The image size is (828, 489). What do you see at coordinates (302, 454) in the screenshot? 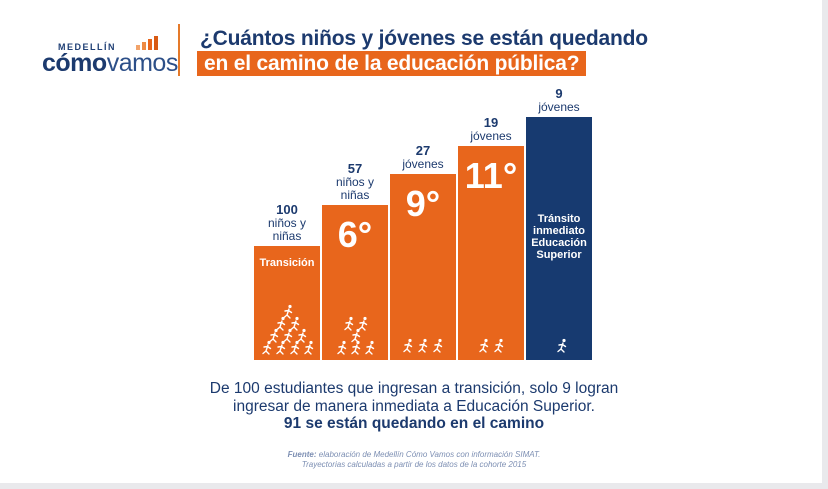
I see `source-label: Fuente:` at bounding box center [302, 454].